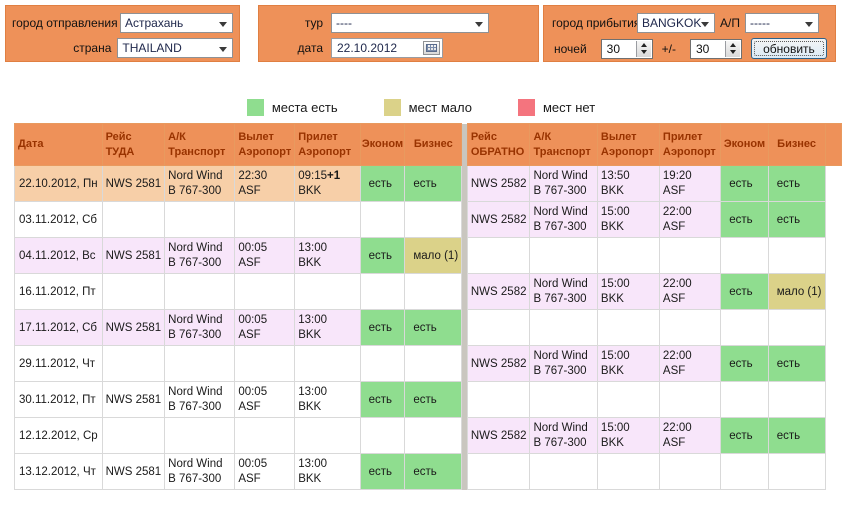 This screenshot has width=842, height=521. I want to click on outbound-arrival-cell, so click(327, 291).